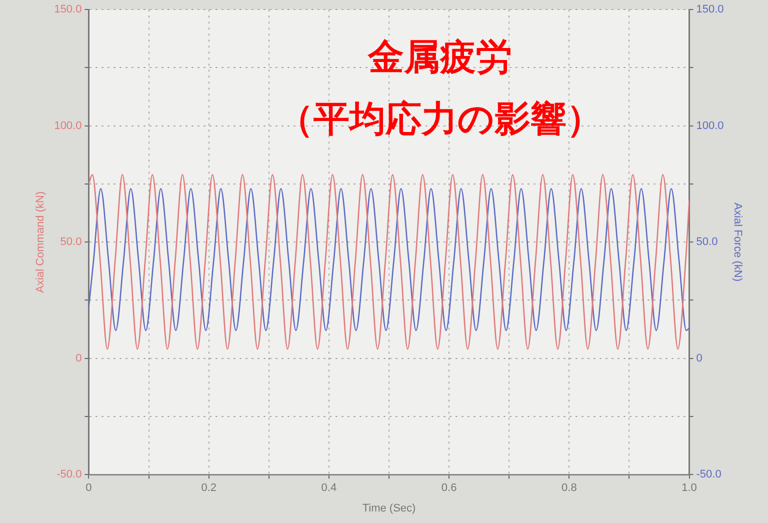  Describe the element at coordinates (707, 242) in the screenshot. I see `y2-tick-label: 50.0` at that location.